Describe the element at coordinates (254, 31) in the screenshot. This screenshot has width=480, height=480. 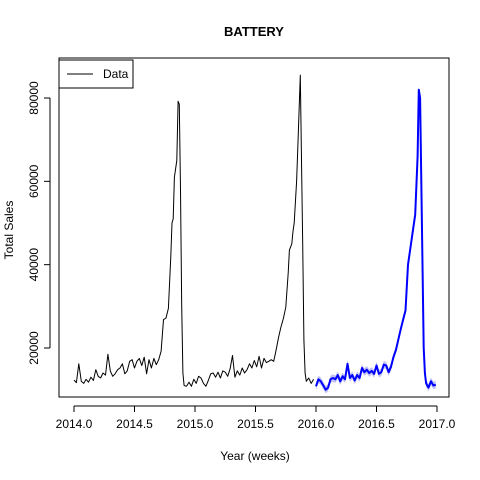
I see `chart-title: BATTERY` at that location.